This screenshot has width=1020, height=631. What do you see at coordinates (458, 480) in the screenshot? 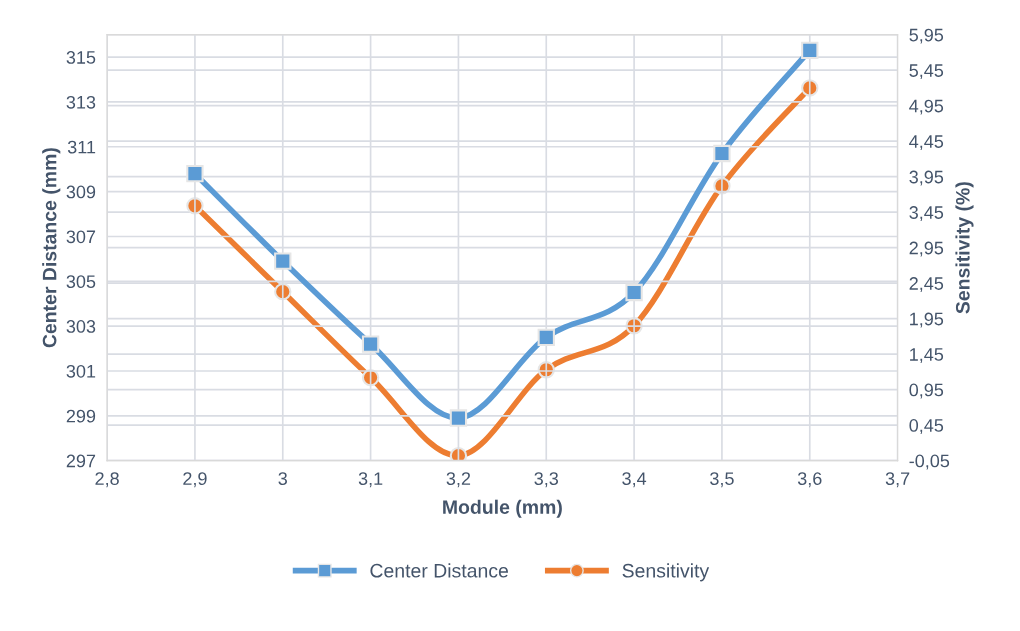
I see `x-tick-label: 3,2` at bounding box center [458, 480].